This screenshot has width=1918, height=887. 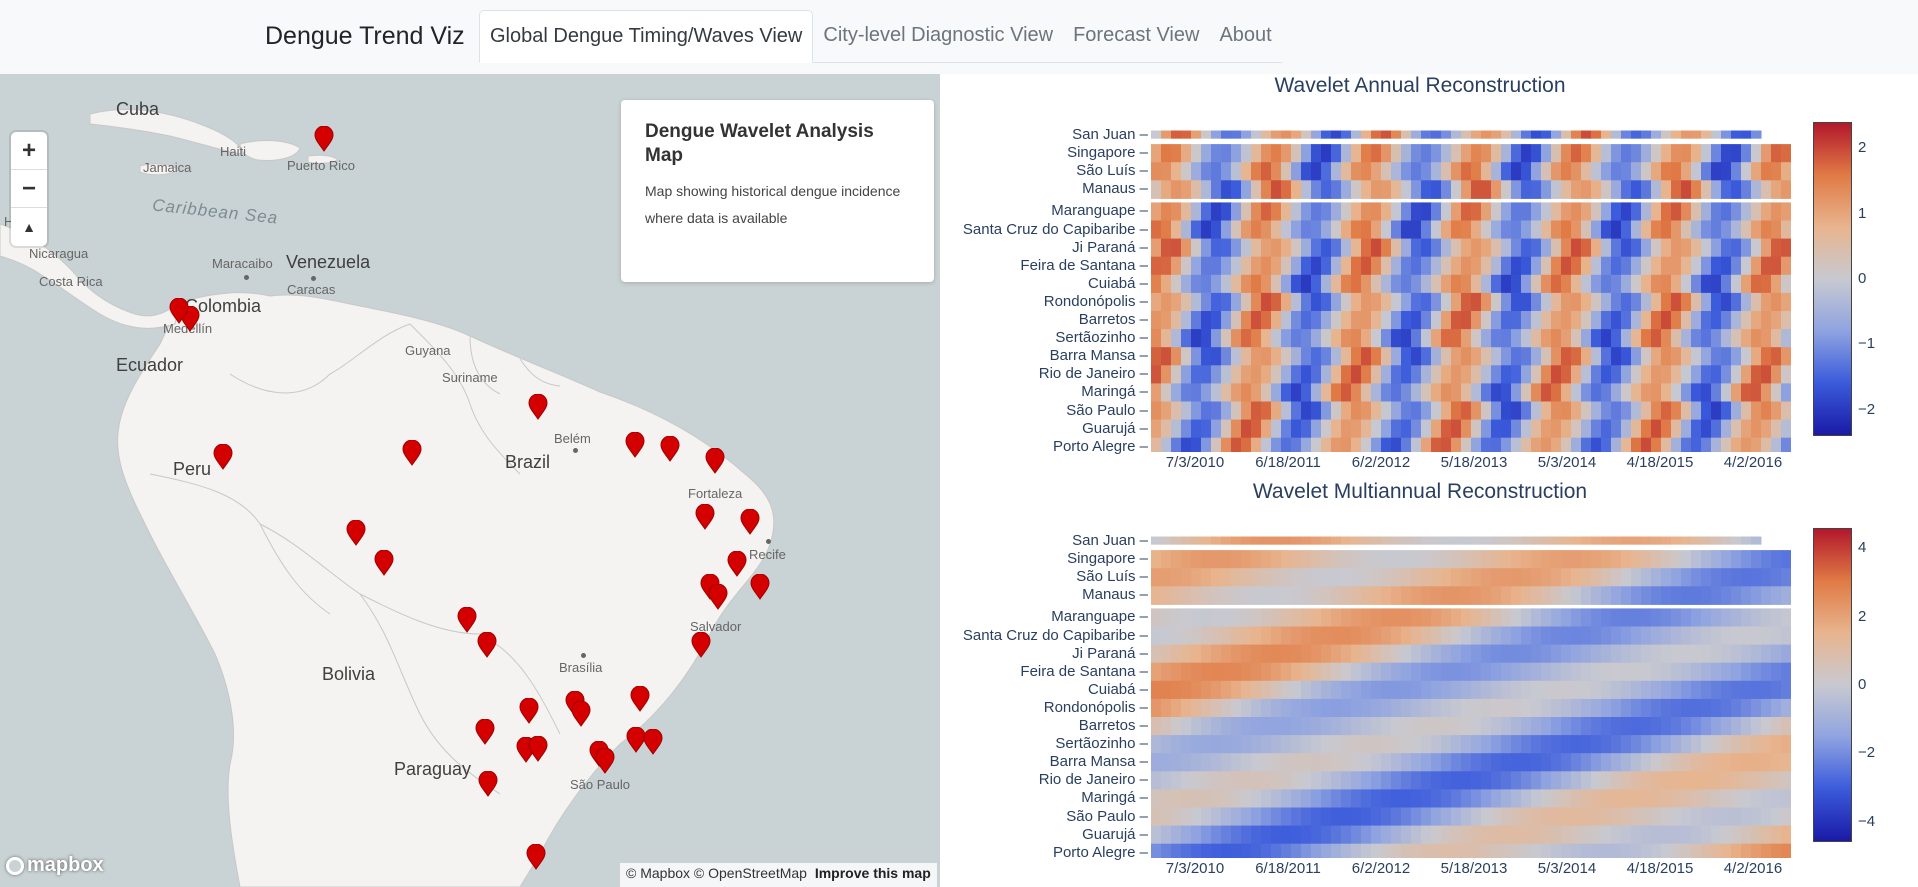 What do you see at coordinates (938, 35) in the screenshot?
I see `tab-city-diagnostic: City-level Diagnostic View` at bounding box center [938, 35].